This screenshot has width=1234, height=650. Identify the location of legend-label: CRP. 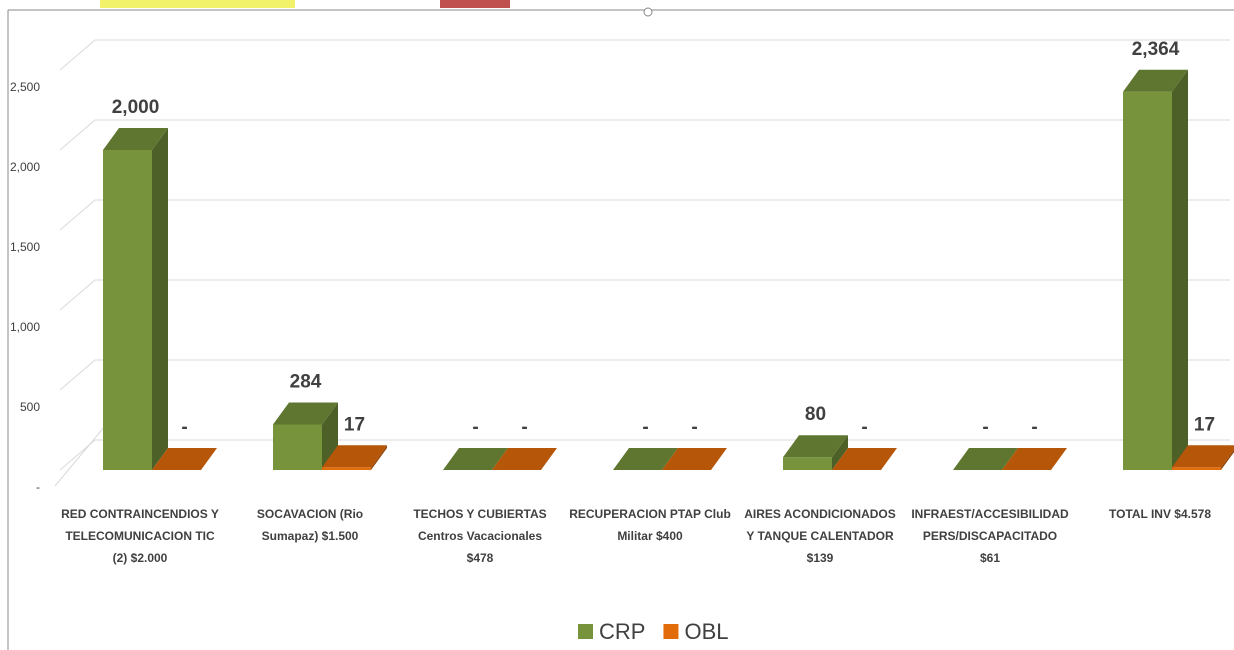
(622, 631).